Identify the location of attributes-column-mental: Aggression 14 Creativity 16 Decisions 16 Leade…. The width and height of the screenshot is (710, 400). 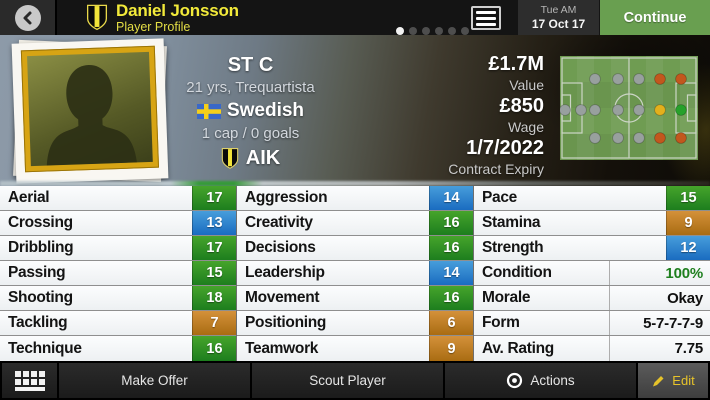
(355, 273).